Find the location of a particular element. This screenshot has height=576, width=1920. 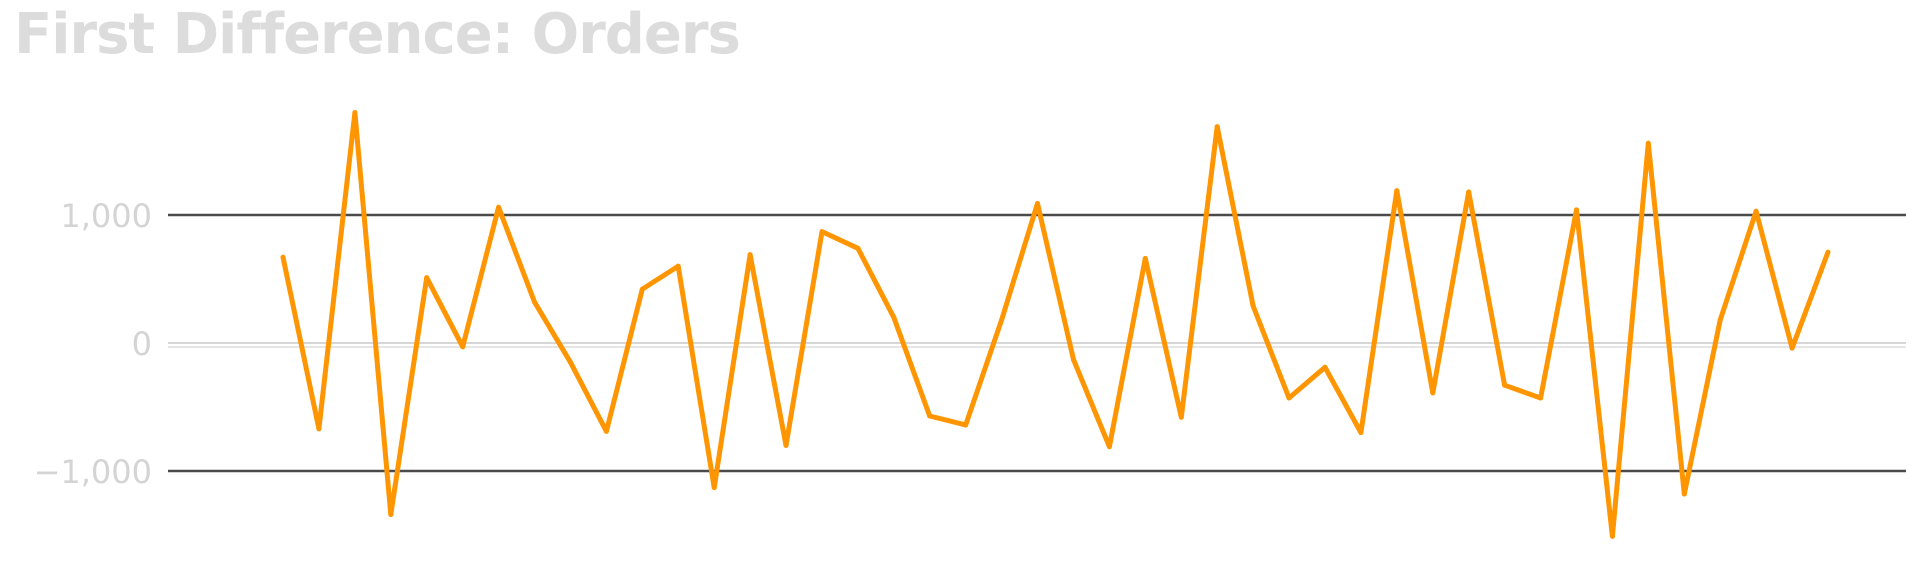

y-tick-label: 0 is located at coordinates (142, 344).